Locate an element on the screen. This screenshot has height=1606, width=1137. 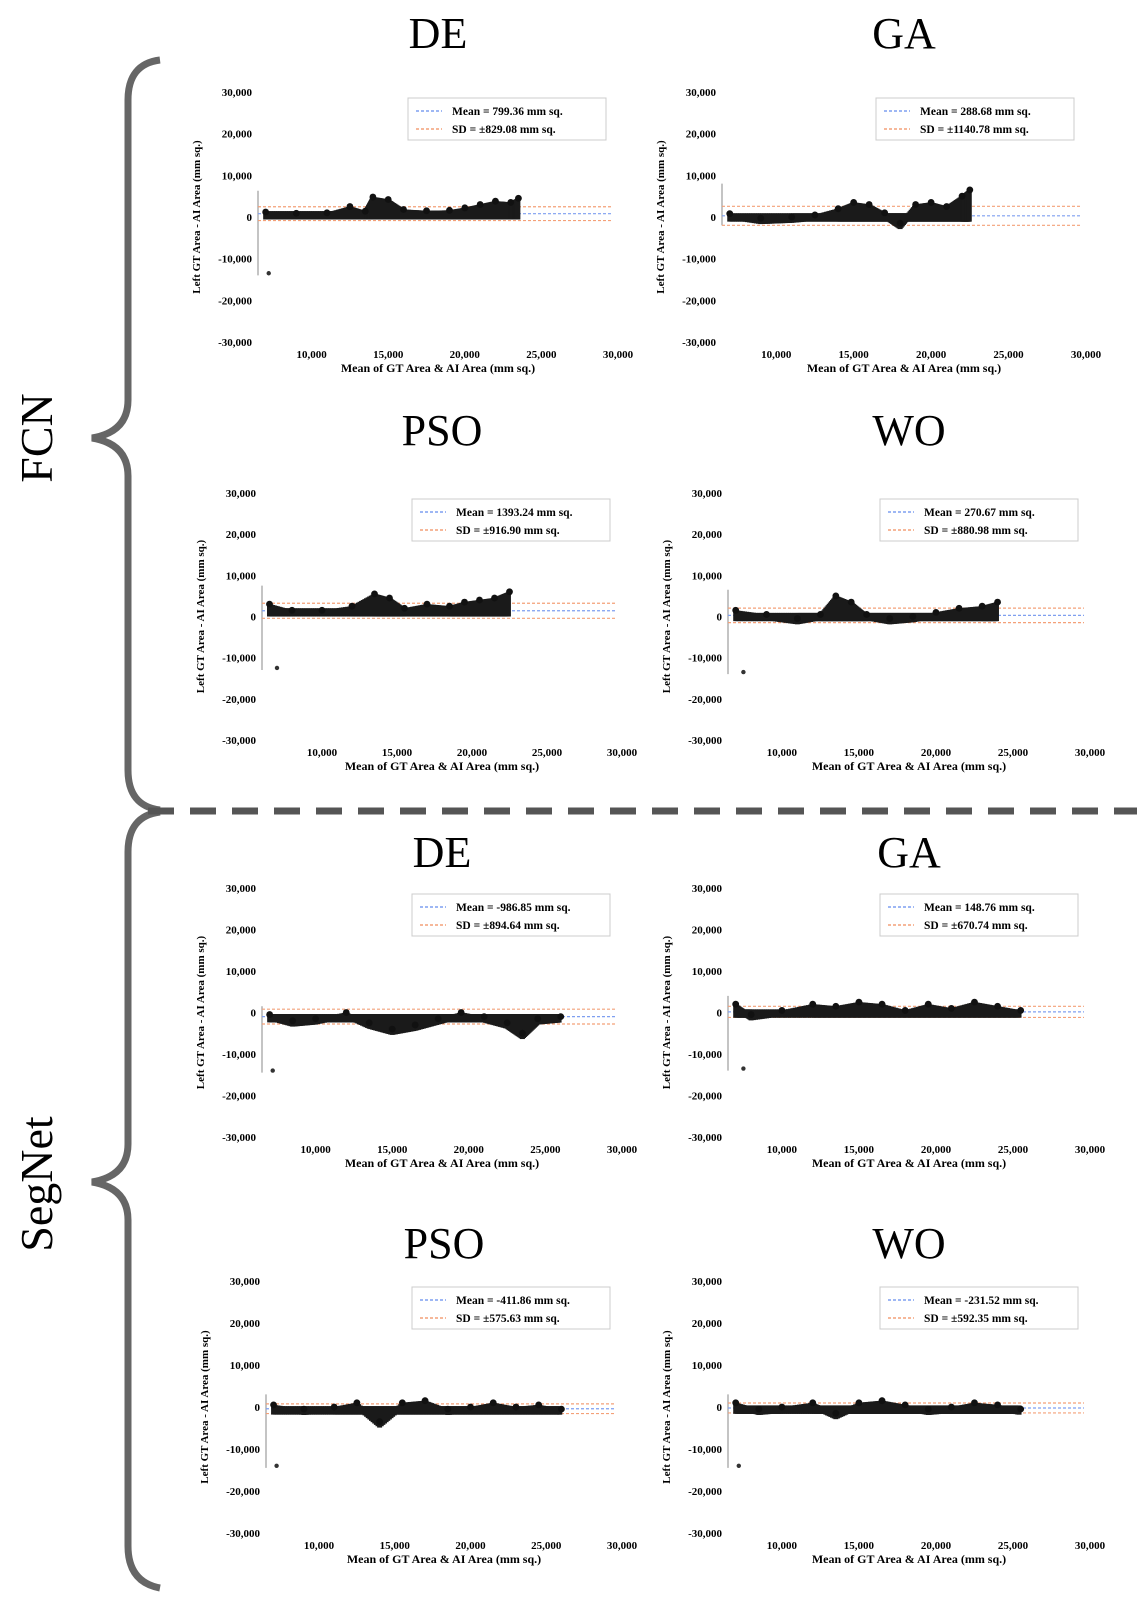
legend: Mean = 1393.24 mm sq. SD = ±916.90 mm sq. is located at coordinates (511, 520).